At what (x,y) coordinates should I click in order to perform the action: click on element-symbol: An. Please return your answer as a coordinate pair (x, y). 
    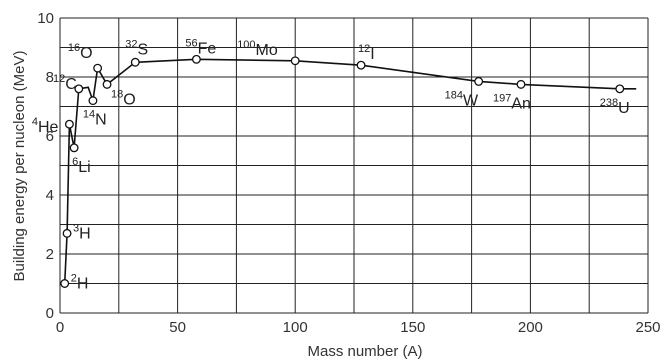
    Looking at the image, I should click on (521, 103).